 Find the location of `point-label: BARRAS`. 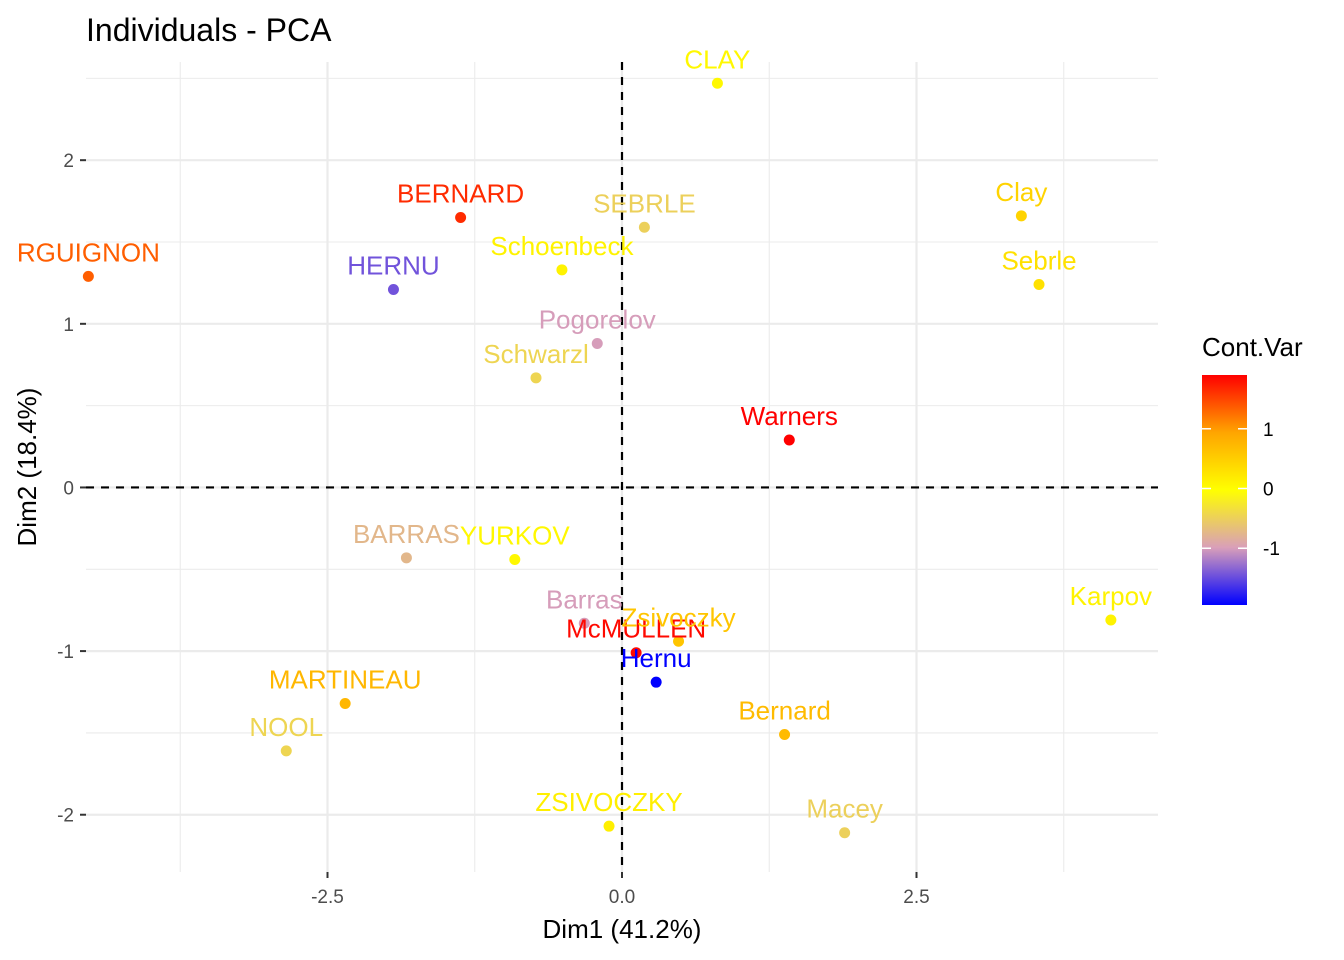

point-label: BARRAS is located at coordinates (406, 534).